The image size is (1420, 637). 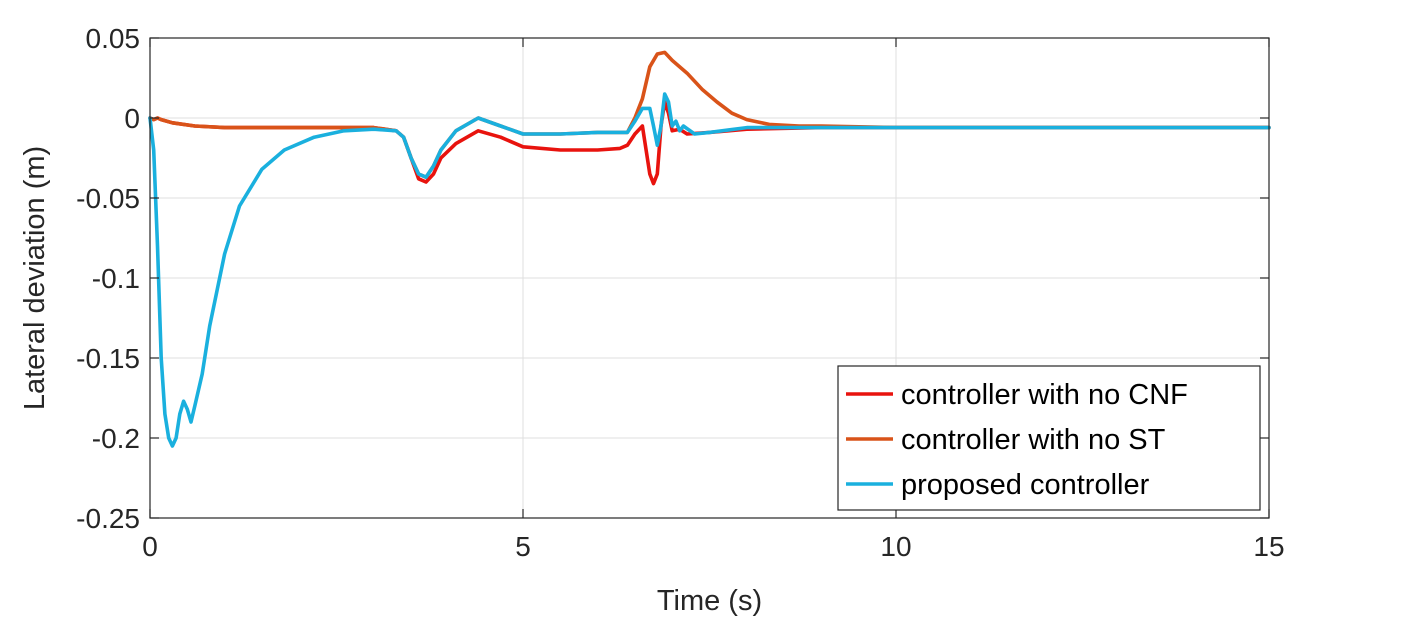 I want to click on y-tick-label: 0.05, so click(x=113, y=38).